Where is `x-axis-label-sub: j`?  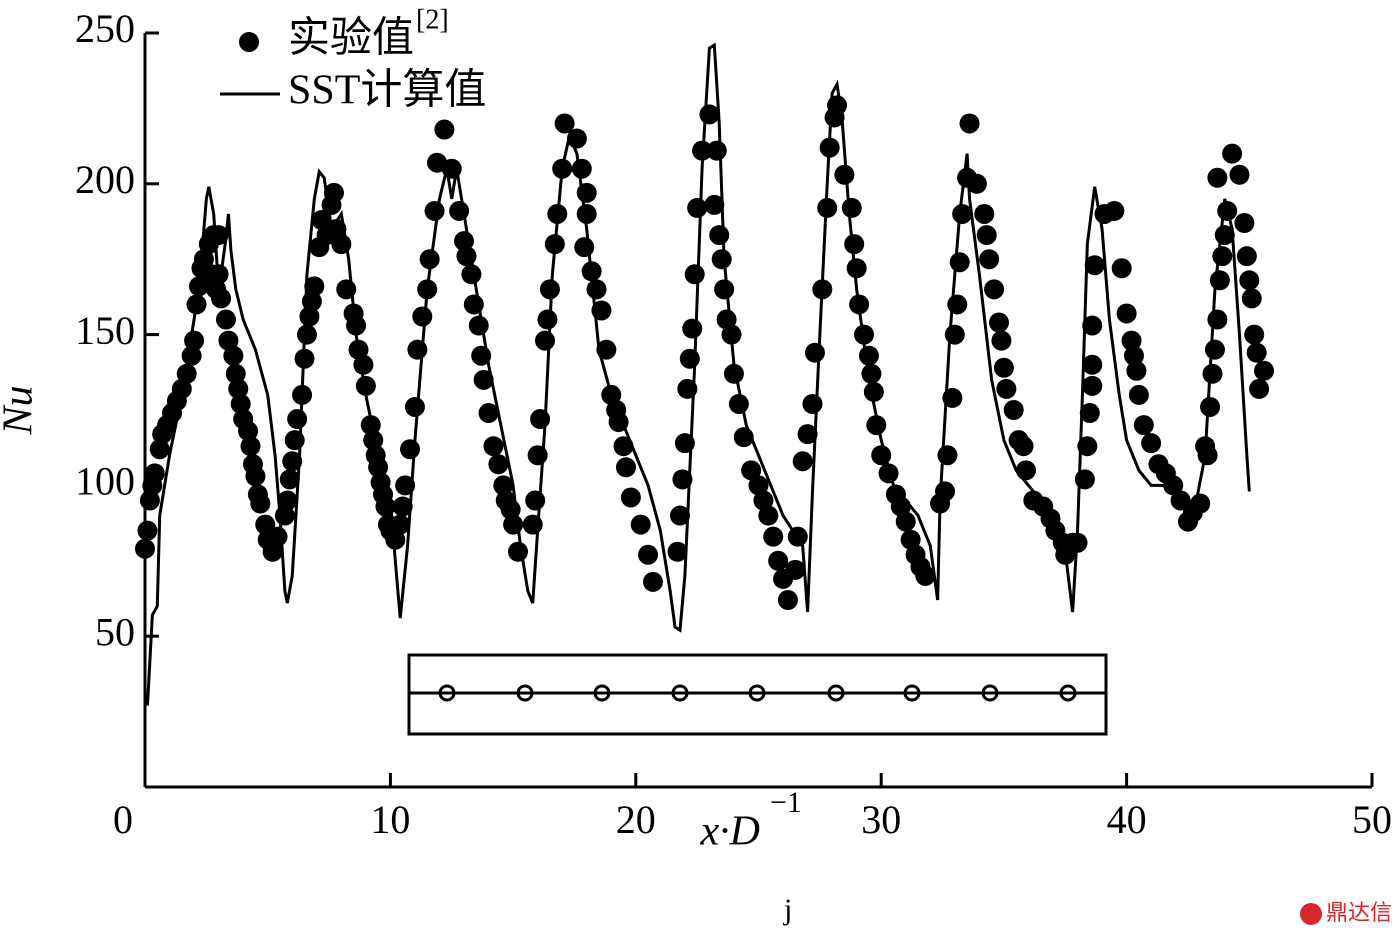
x-axis-label-sub: j is located at coordinates (787, 909).